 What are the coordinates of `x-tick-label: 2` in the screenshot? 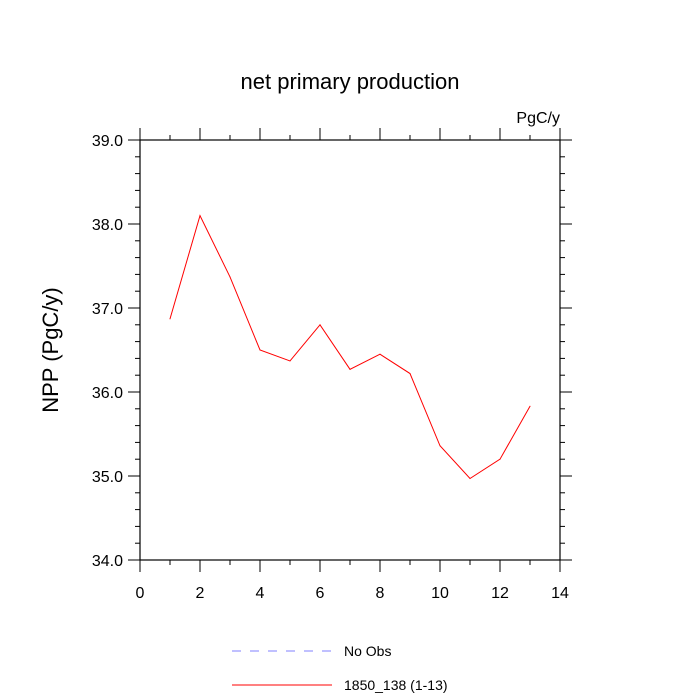 It's located at (200, 593).